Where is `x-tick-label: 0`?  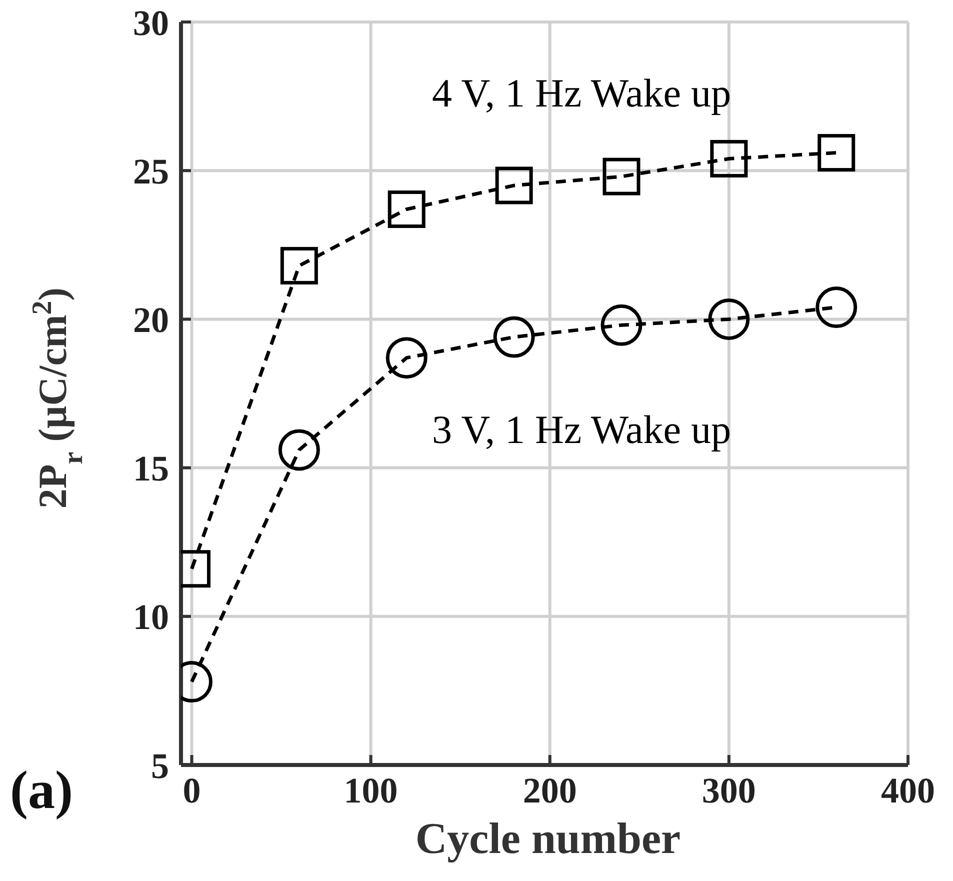 x-tick-label: 0 is located at coordinates (191, 790).